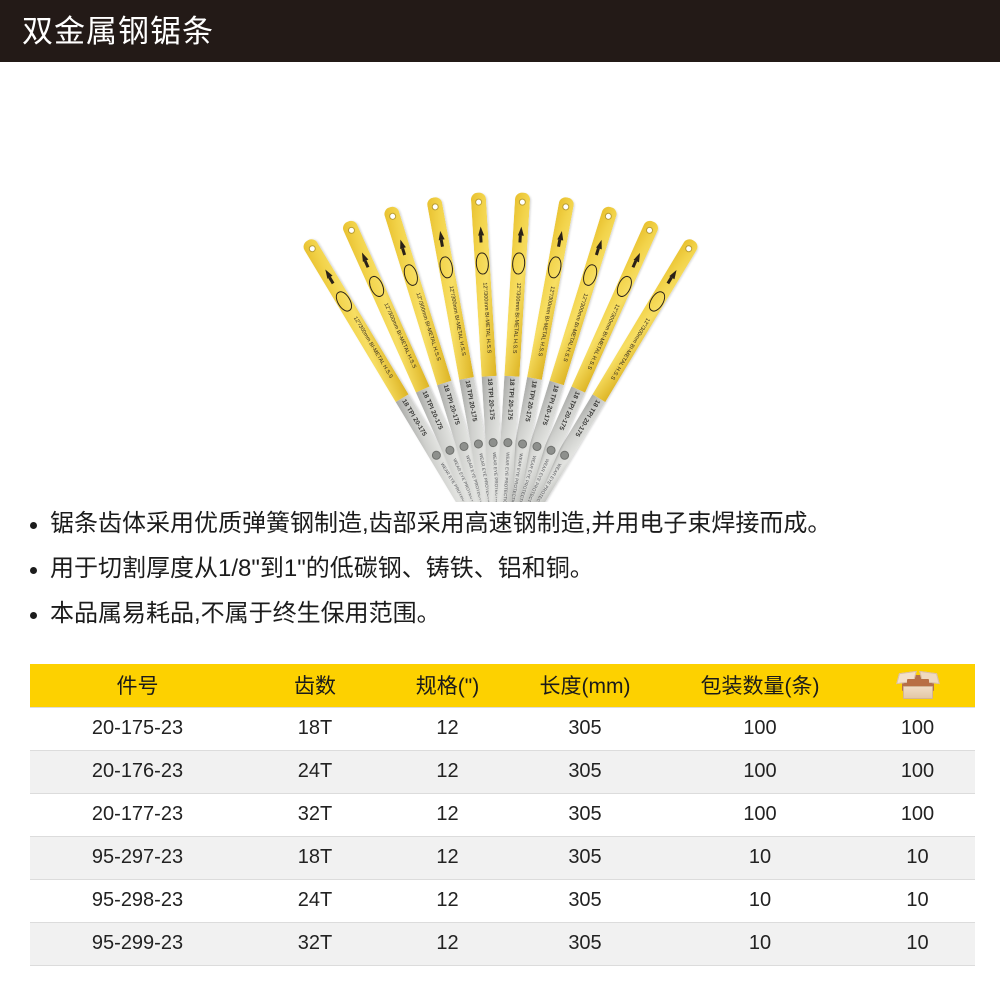 The width and height of the screenshot is (1000, 1000). What do you see at coordinates (137, 857) in the screenshot?
I see `cell-part-no: 95-297-23` at bounding box center [137, 857].